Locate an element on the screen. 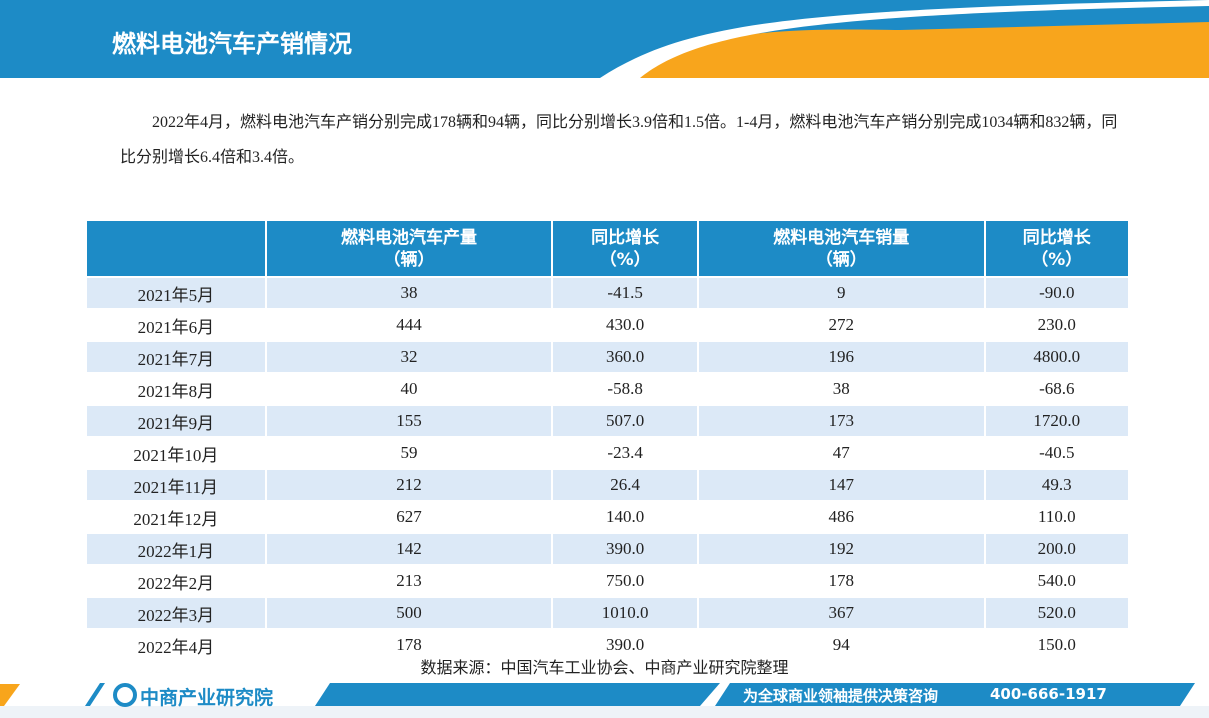 This screenshot has height=718, width=1209. table-cell: 94 is located at coordinates (840, 644).